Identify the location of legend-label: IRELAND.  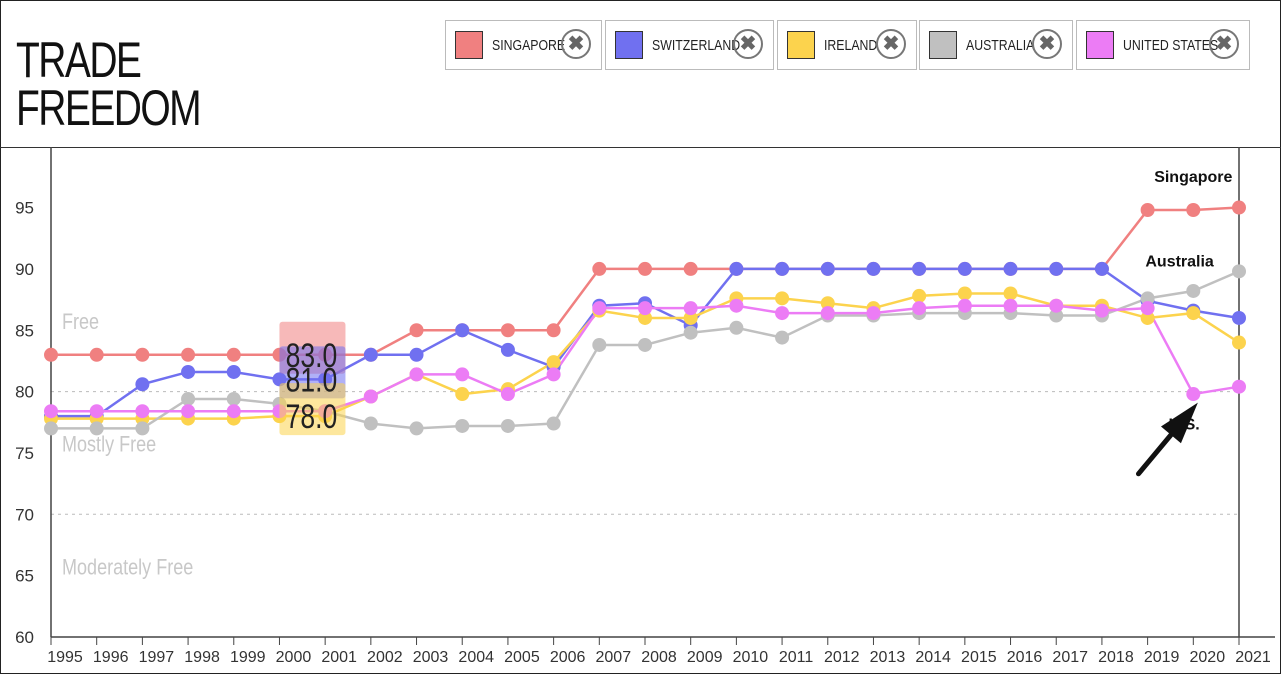
(851, 45).